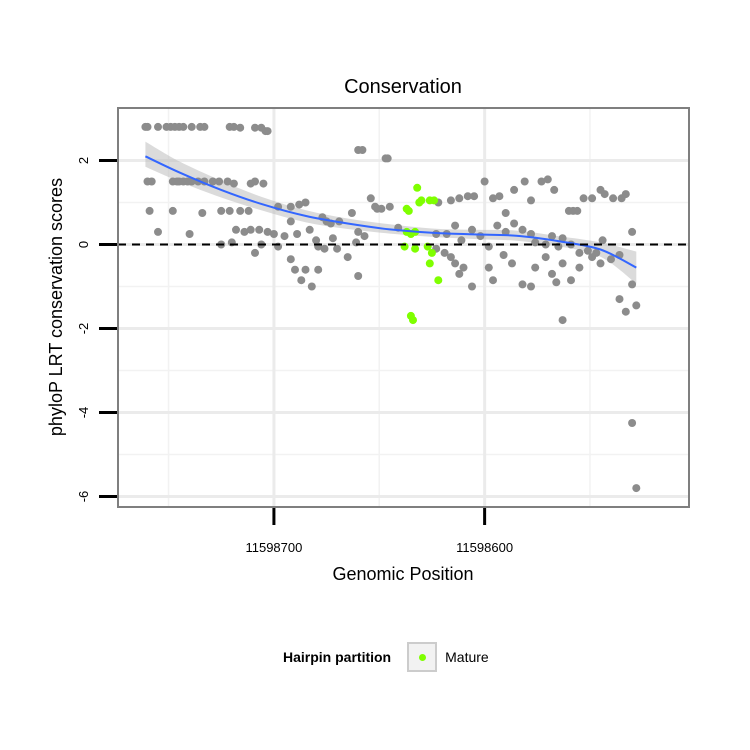  I want to click on y-tick-label: 2, so click(83, 160).